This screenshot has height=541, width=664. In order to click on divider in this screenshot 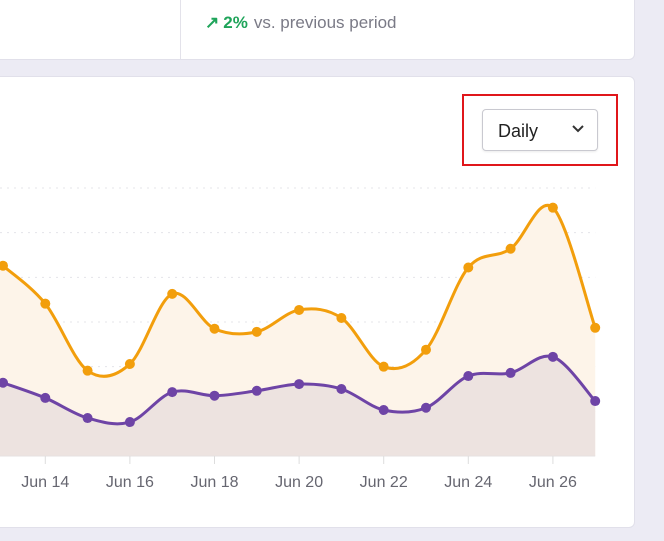, I will do `click(180, 29)`.